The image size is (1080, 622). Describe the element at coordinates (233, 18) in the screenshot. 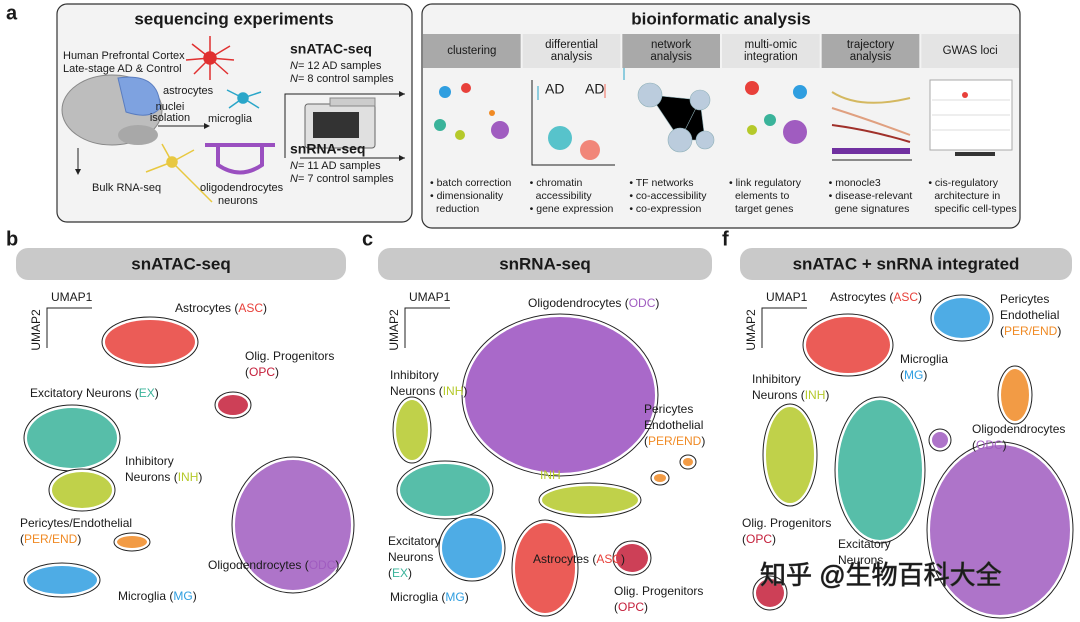

I see `box-title: sequencing experiments` at that location.